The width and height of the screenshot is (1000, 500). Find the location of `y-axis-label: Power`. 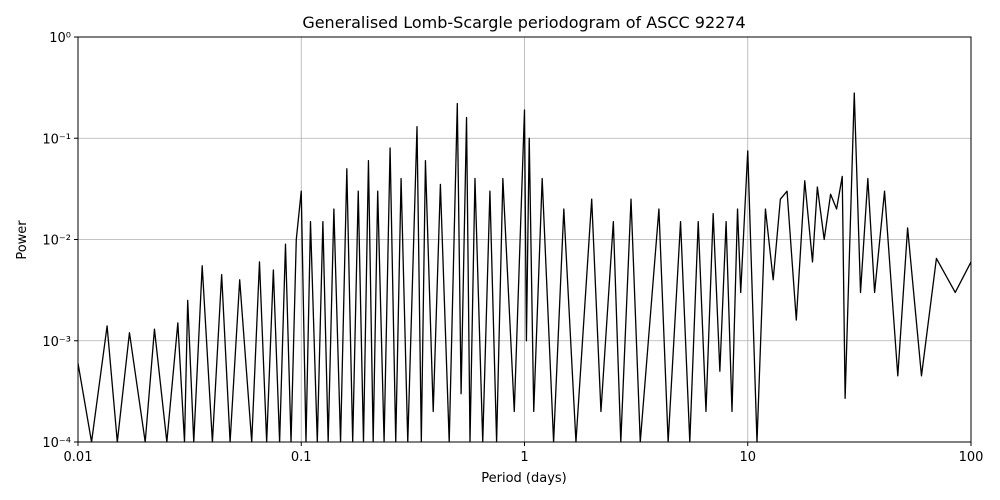

y-axis-label: Power is located at coordinates (22, 240).